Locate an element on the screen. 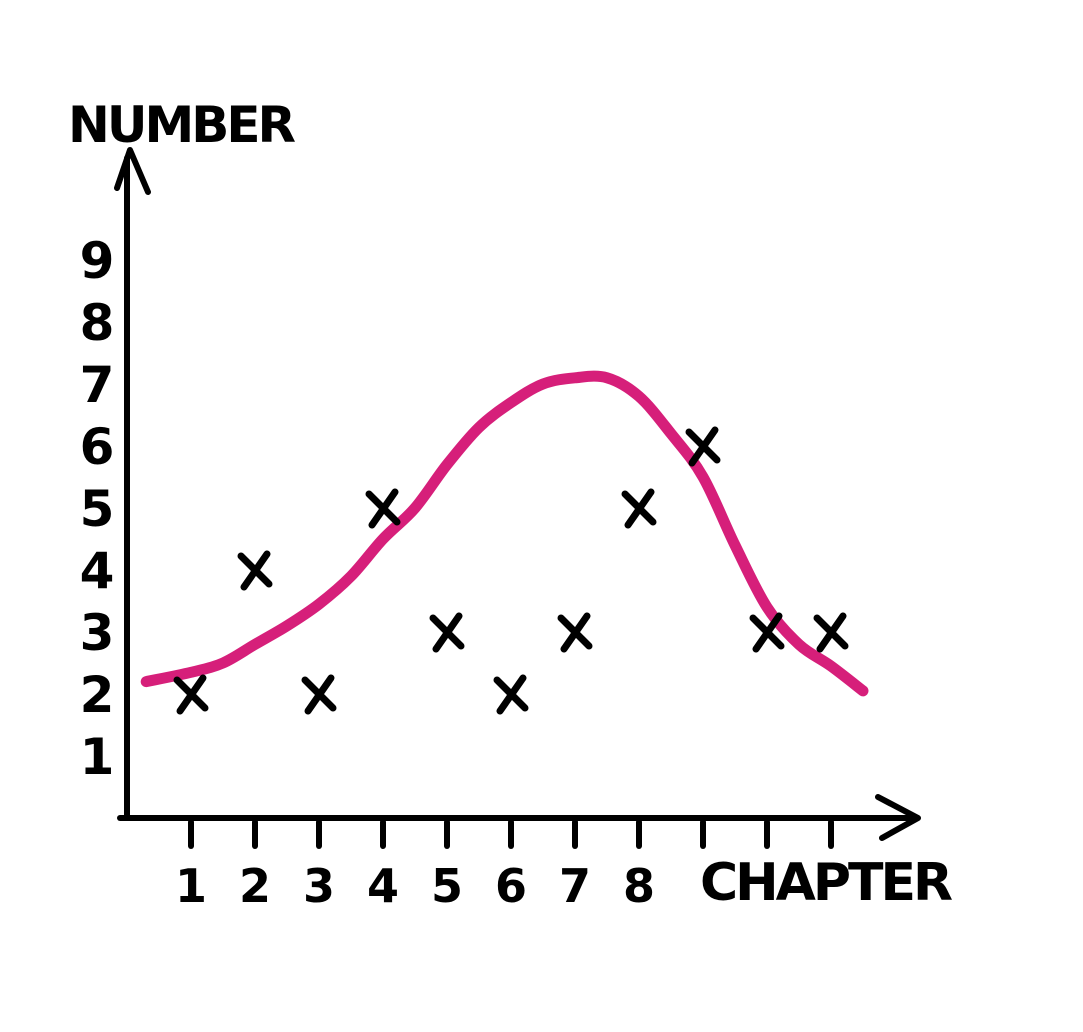 This screenshot has width=1083, height=1032. y-axis-arrowhead is located at coordinates (132, 171).